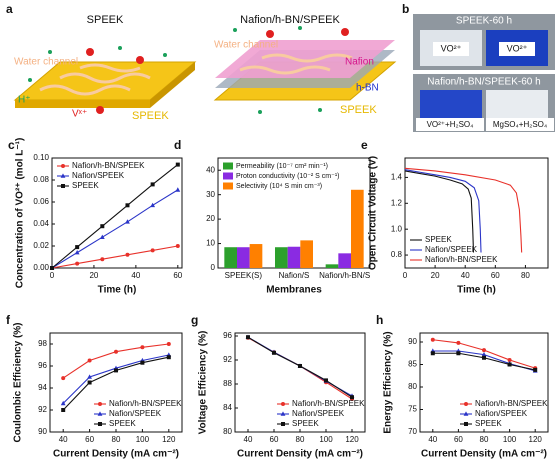 This screenshot has width=558, height=463. What do you see at coordinates (116, 454) in the screenshot?
I see `x-axis-label: Current Density (mA cm⁻²)` at bounding box center [116, 454].